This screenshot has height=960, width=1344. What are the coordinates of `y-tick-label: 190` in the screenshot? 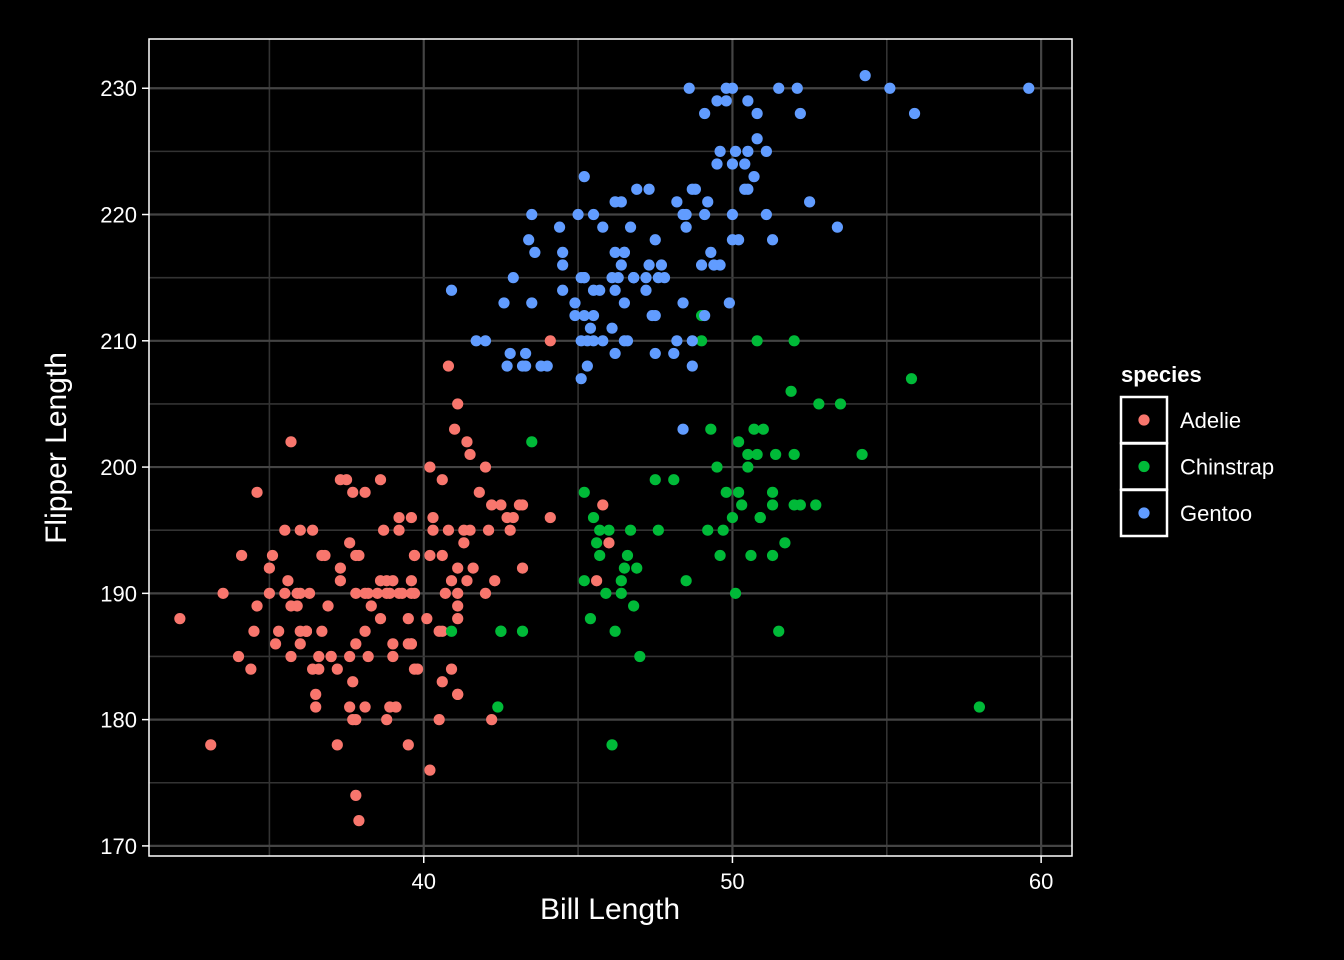 It's located at (118, 593).